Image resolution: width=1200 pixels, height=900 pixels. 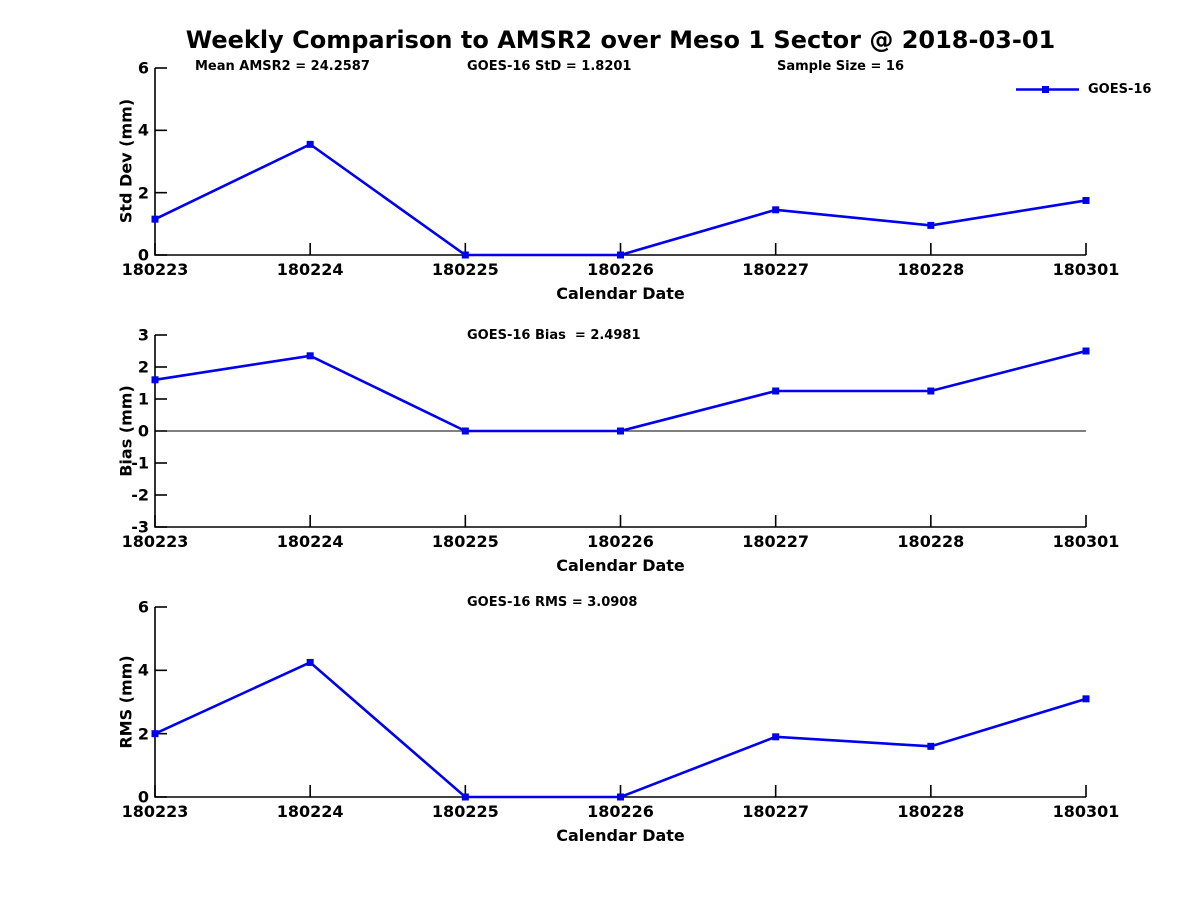 I want to click on x-axis-label-2: Calendar Date, so click(x=620, y=565).